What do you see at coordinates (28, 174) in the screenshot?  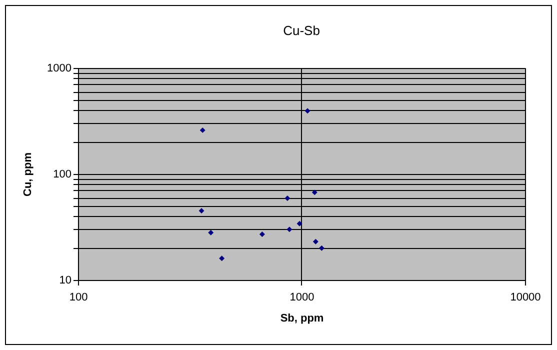 I see `y-axis-title: Cu, ppm` at bounding box center [28, 174].